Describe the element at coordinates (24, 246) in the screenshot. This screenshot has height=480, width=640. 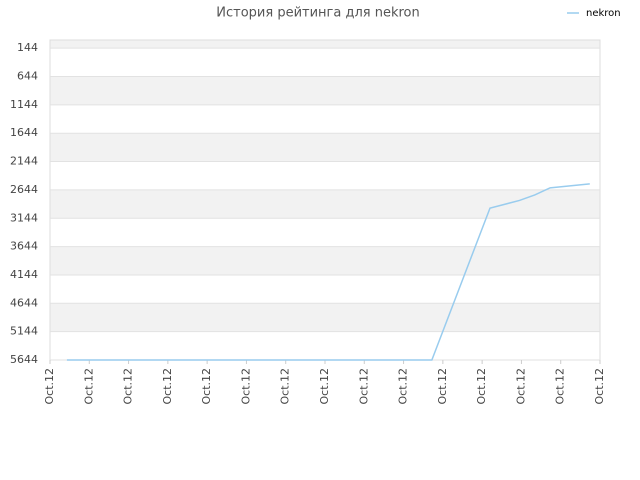
I see `y-tick-label: 3644` at that location.